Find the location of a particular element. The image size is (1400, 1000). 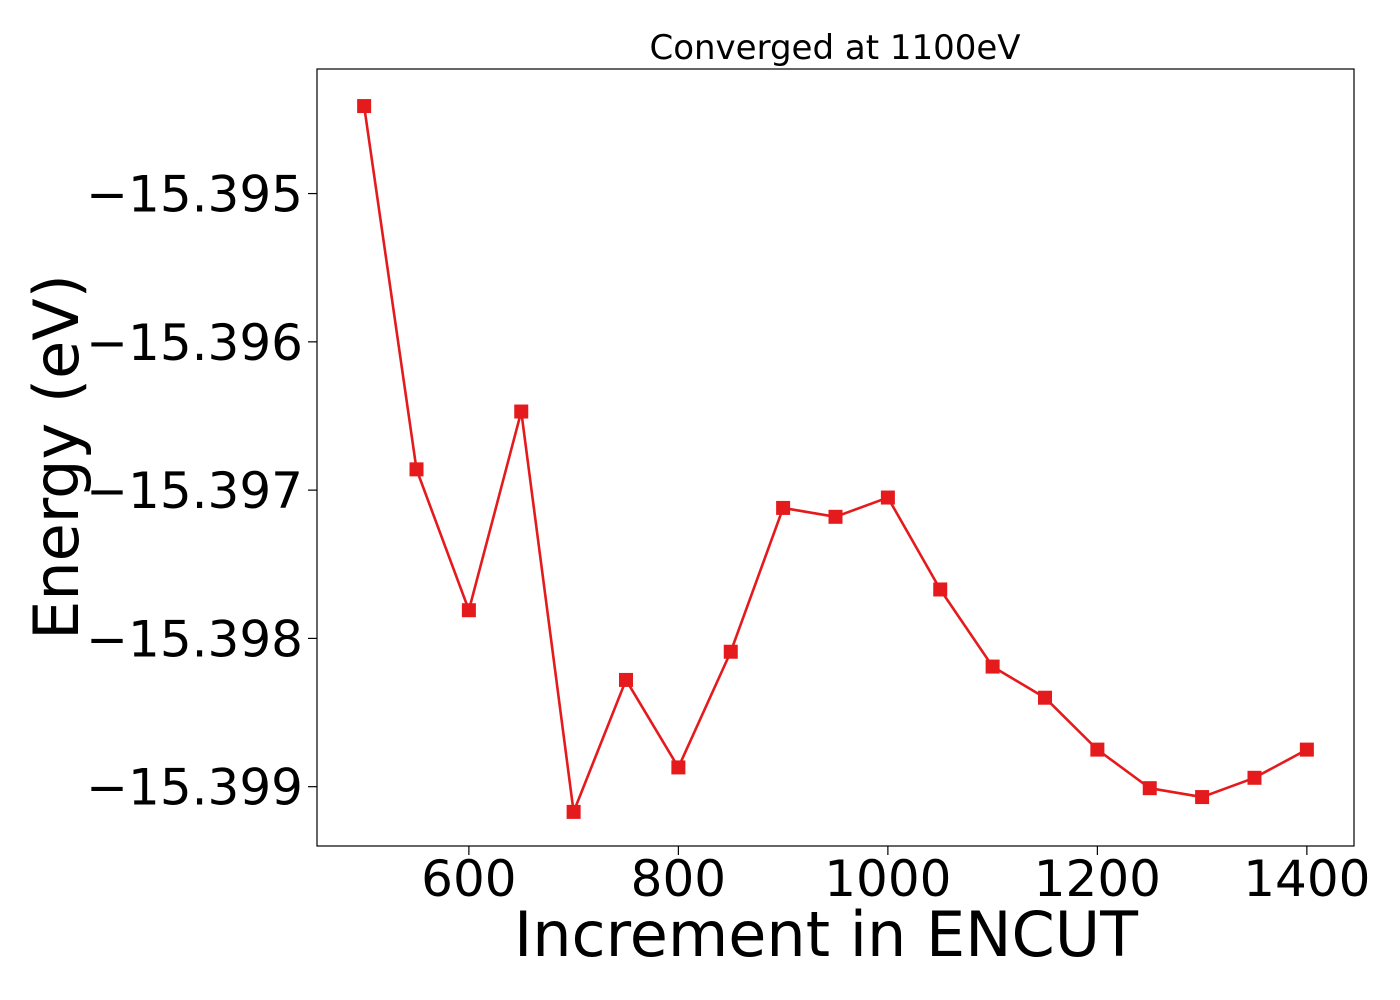

x-tick-label: 1200 is located at coordinates (1097, 879).